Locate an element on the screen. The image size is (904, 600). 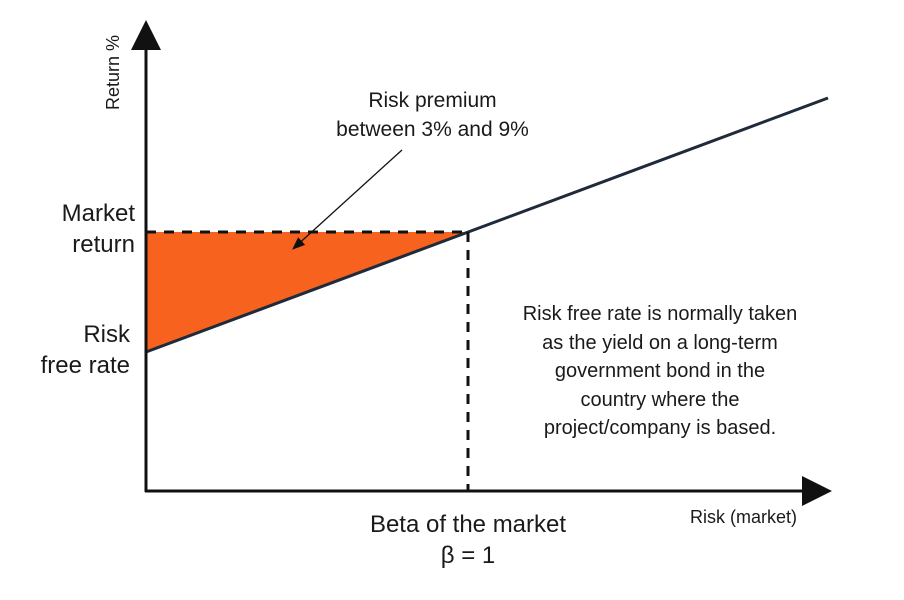
market-return-label: Market return is located at coordinates (77, 229).